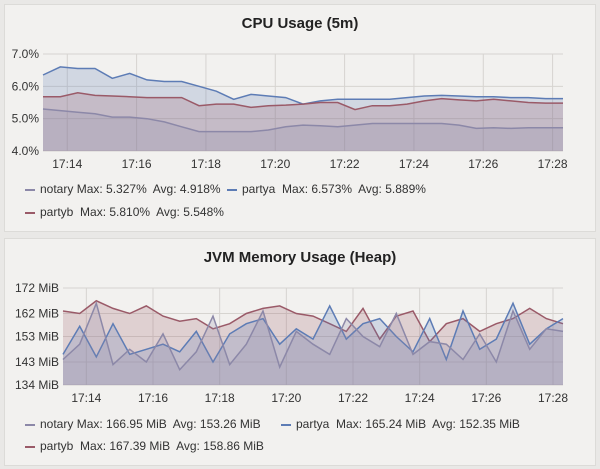 This screenshot has height=469, width=600. Describe the element at coordinates (186, 189) in the screenshot. I see `legend-avg: Avg: 4.918%` at that location.